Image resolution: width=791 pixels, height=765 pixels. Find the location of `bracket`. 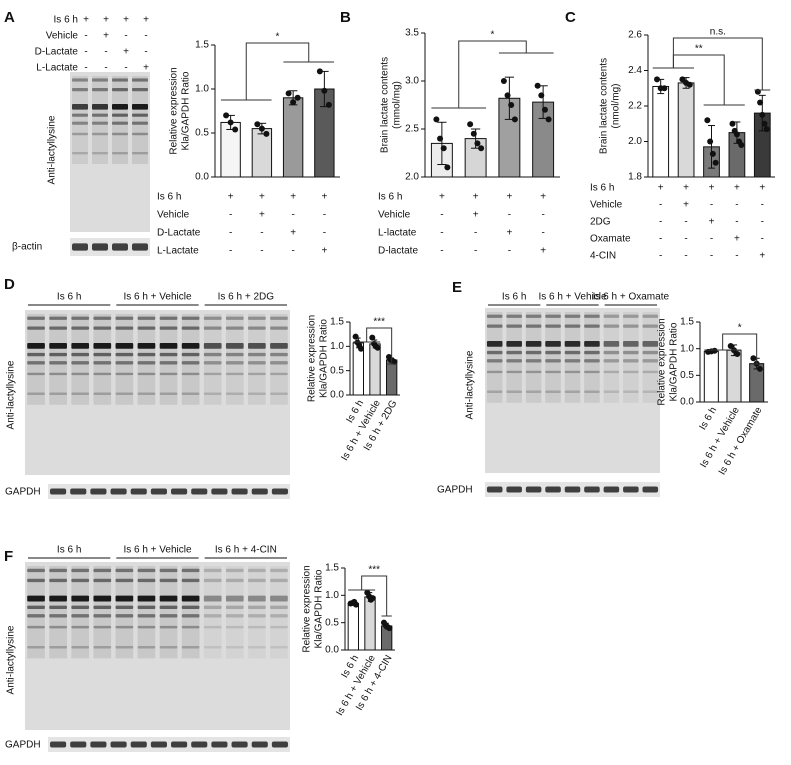

bracket is located at coordinates (277, 71).